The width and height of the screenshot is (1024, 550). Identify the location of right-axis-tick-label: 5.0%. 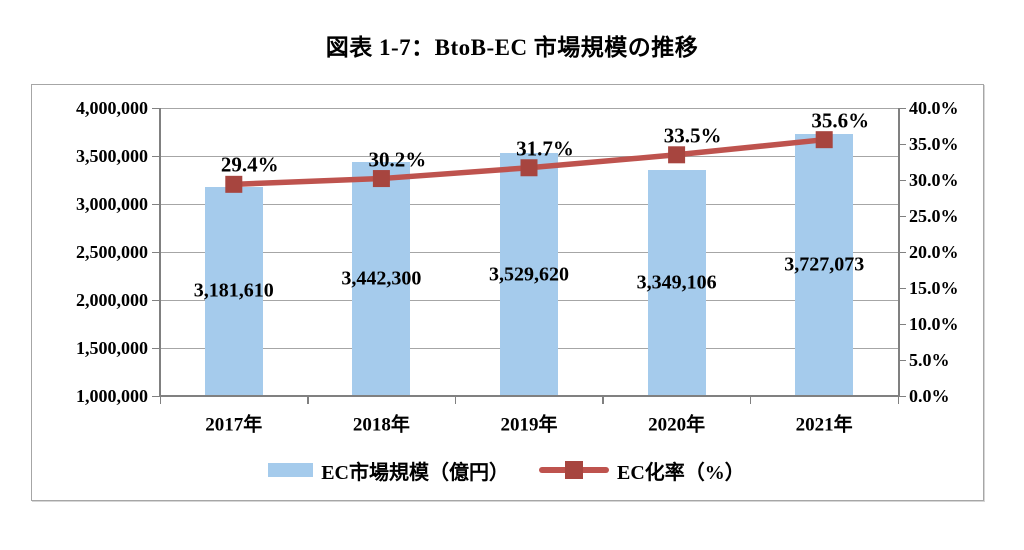
(929, 360).